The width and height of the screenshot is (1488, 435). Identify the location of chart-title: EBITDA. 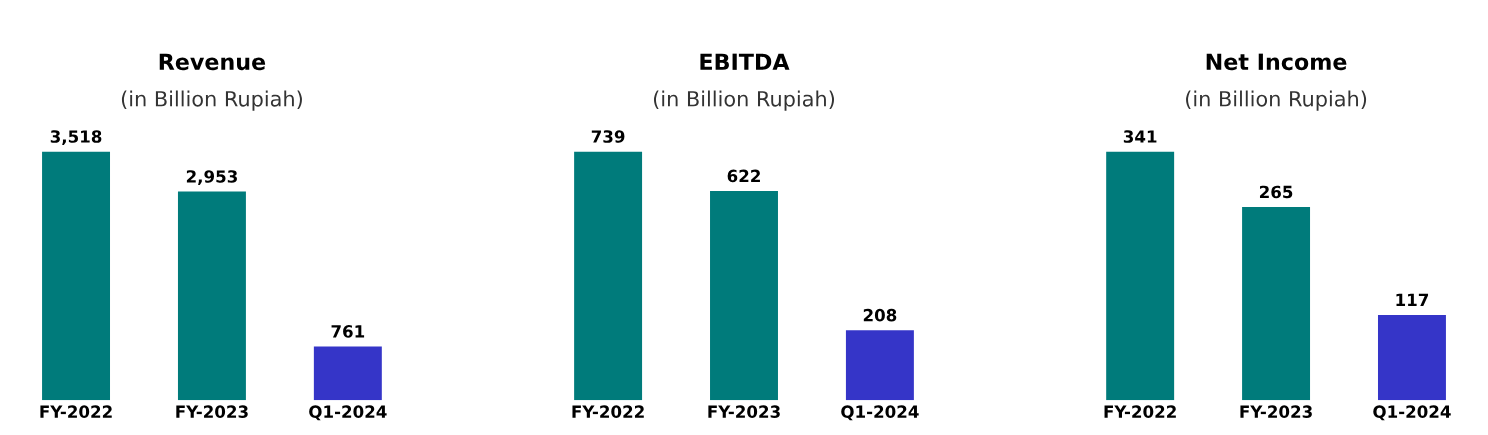
(745, 61).